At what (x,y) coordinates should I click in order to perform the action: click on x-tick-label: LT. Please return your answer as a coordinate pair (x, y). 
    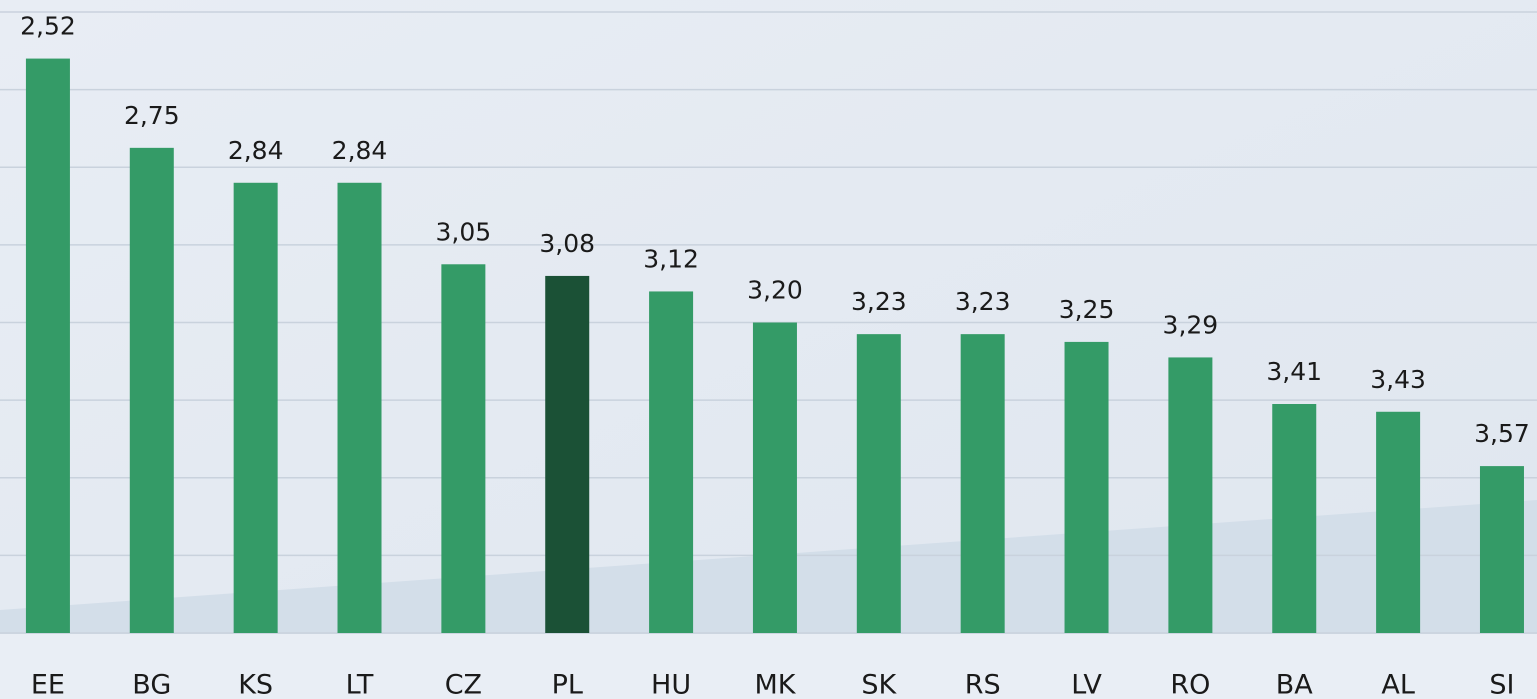
    Looking at the image, I should click on (360, 684).